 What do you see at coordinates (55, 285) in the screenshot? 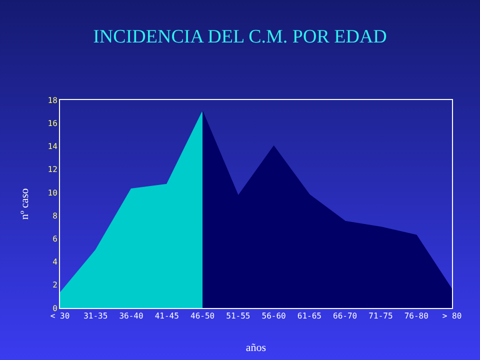
I see `y-tick-label: 2` at bounding box center [55, 285].